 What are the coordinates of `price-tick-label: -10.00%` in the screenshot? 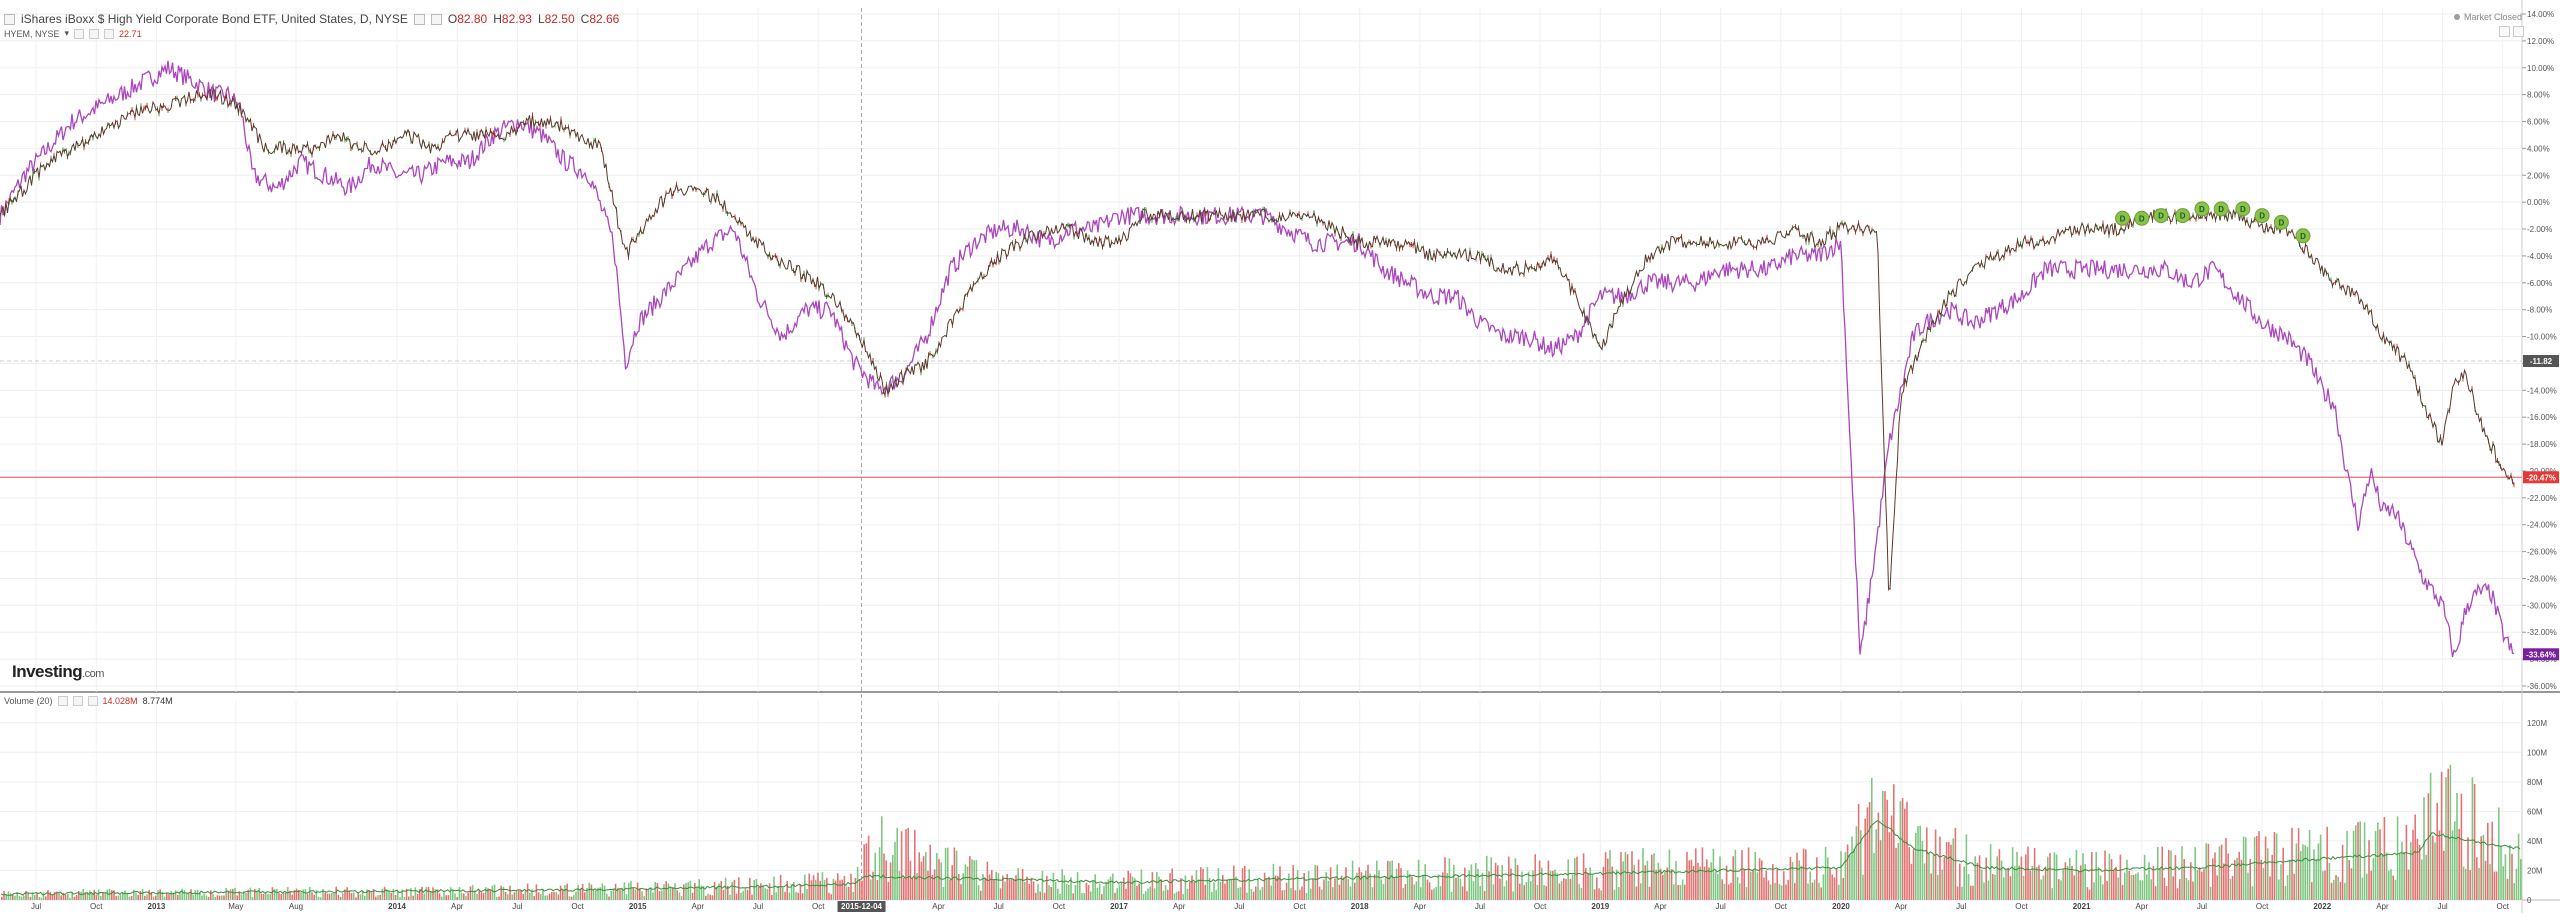 It's located at (2542, 337).